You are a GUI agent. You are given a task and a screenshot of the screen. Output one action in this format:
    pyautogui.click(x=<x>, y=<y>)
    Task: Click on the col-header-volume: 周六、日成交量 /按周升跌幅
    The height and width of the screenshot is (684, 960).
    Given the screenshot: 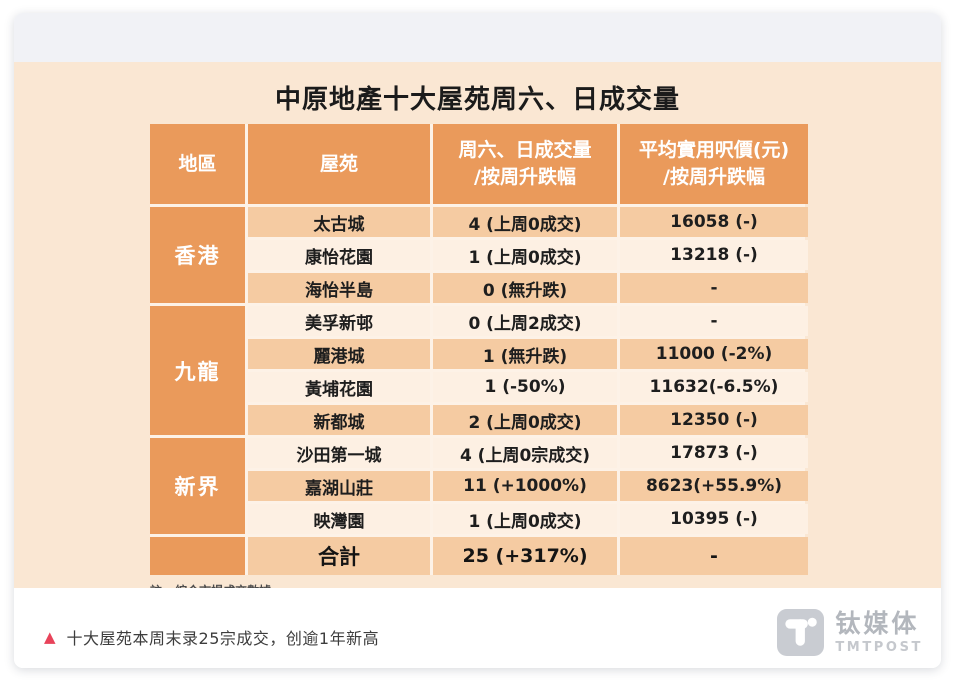 What is the action you would take?
    pyautogui.click(x=525, y=164)
    